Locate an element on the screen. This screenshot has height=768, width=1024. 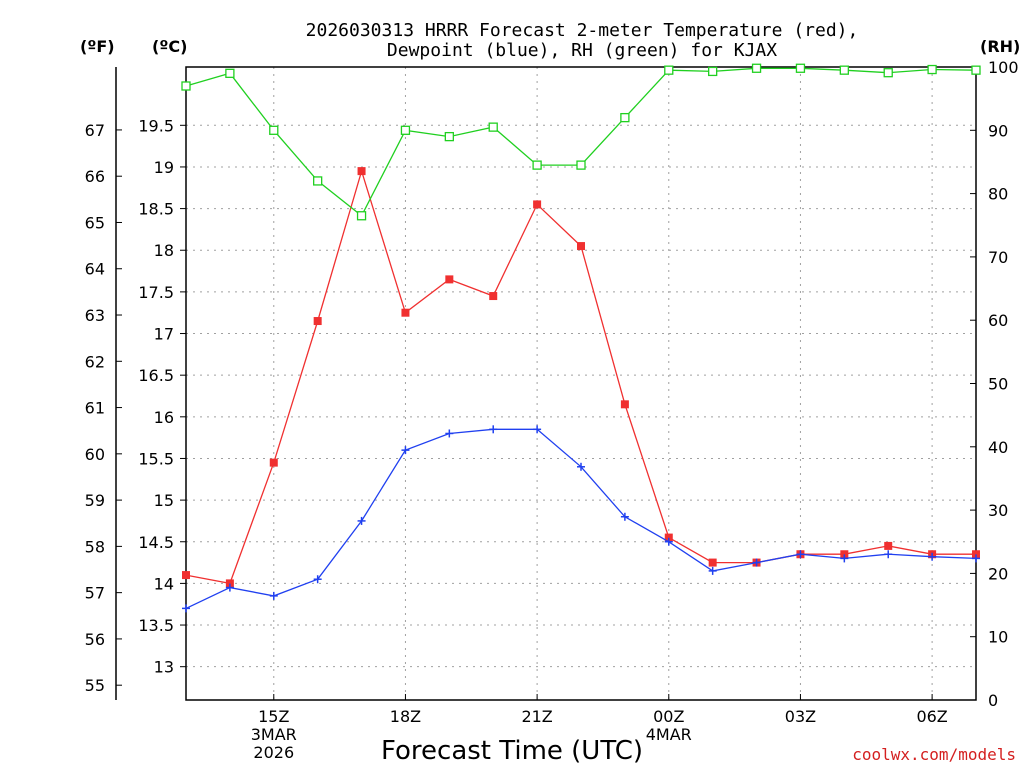
celsius-tick-label: 15.5 is located at coordinates (156, 458).